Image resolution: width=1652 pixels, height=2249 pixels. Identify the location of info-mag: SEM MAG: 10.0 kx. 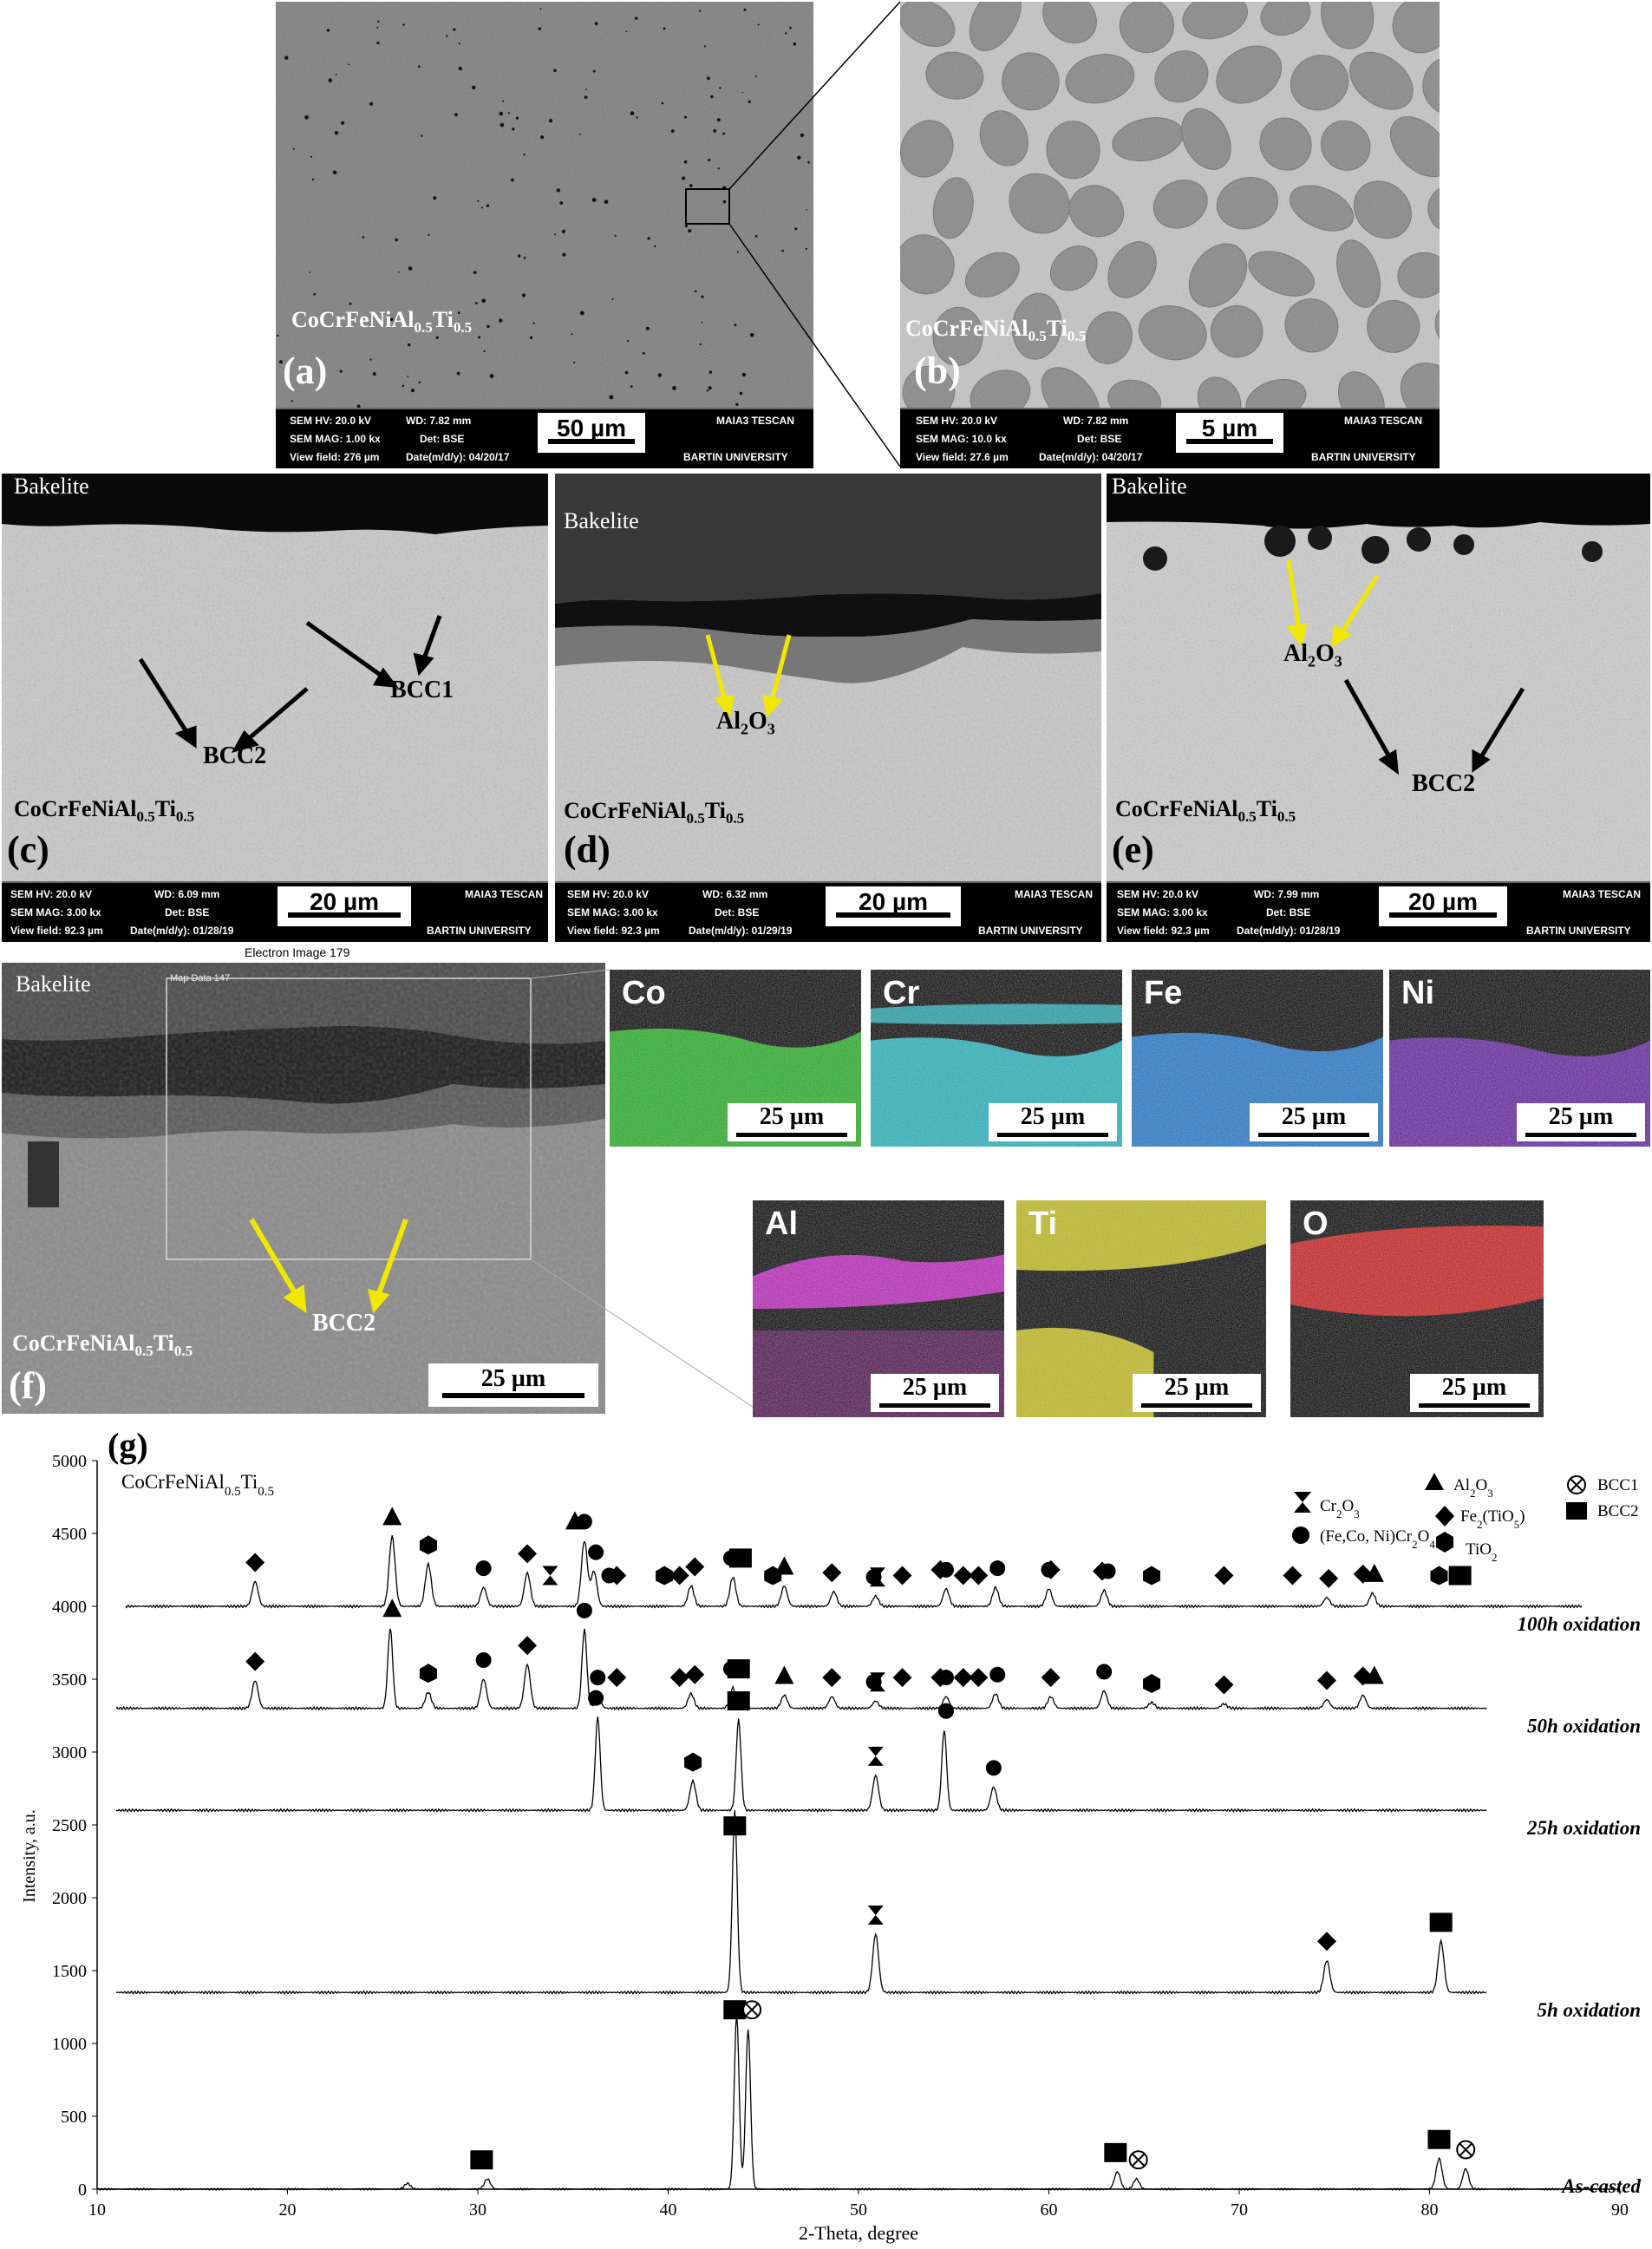
(962, 439).